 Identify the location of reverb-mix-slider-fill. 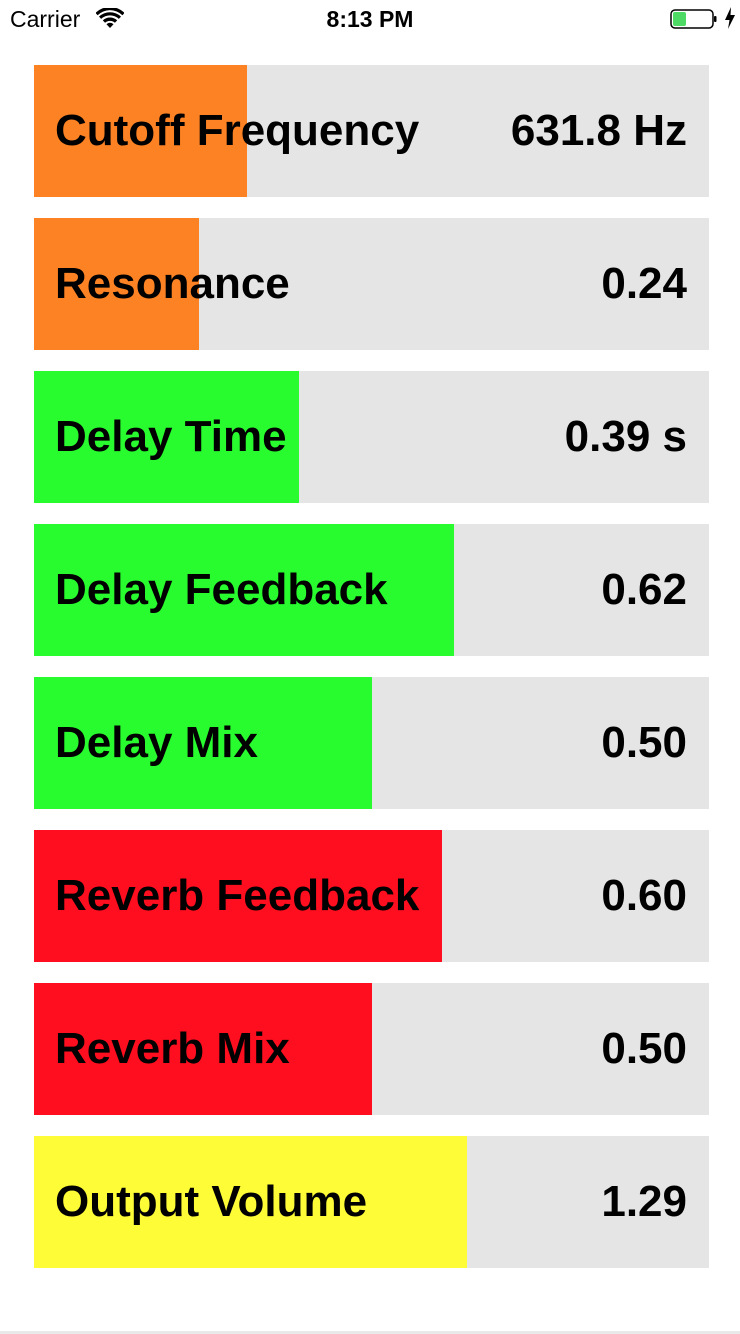
(203, 1049).